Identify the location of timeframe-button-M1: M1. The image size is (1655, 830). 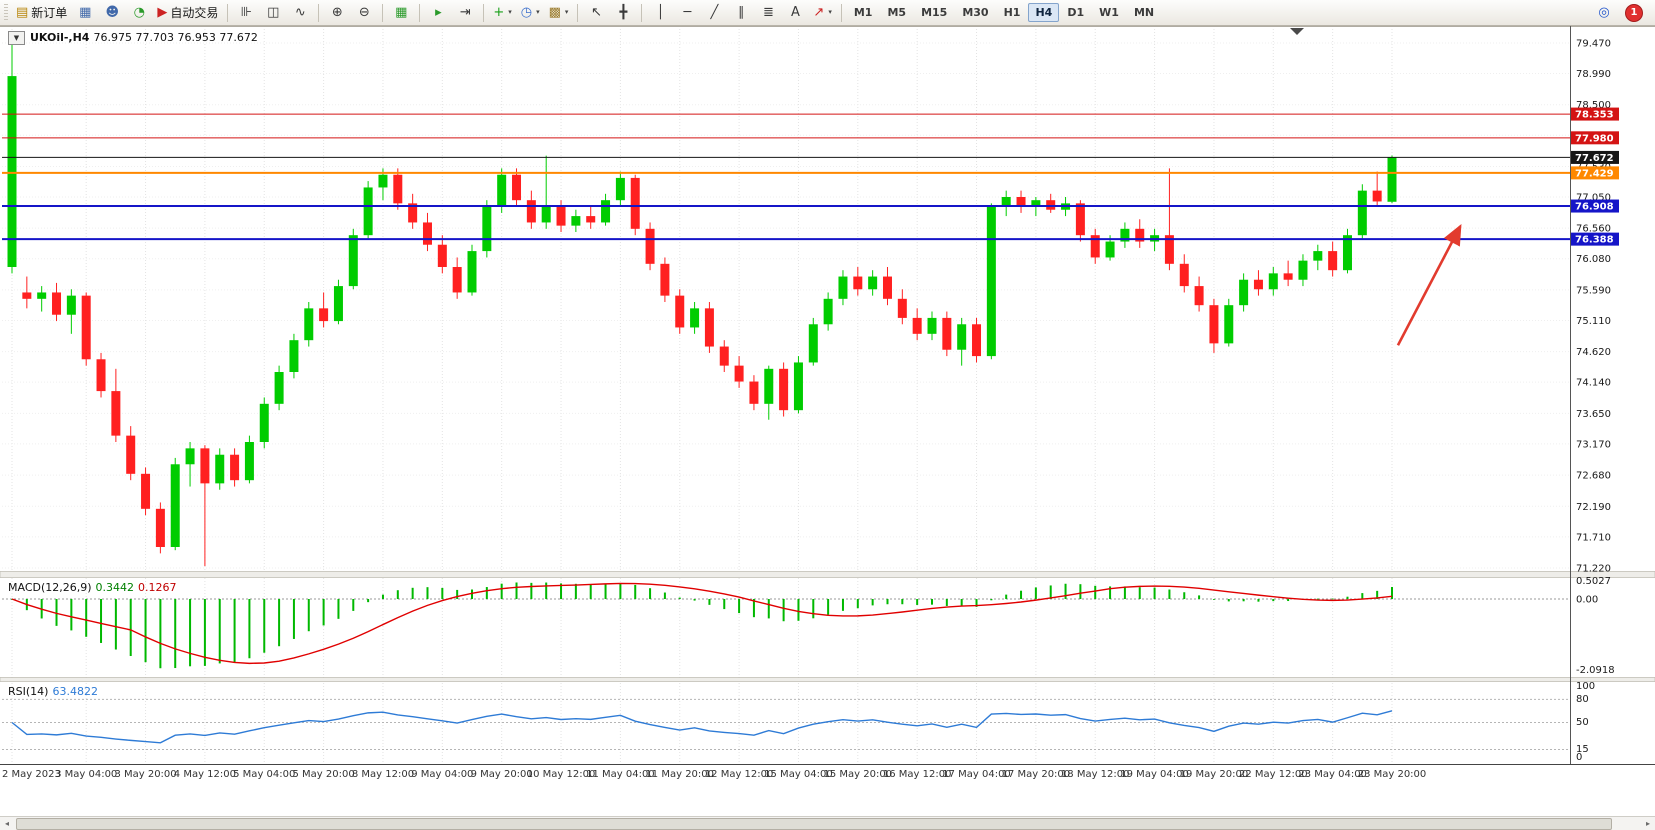
(863, 12).